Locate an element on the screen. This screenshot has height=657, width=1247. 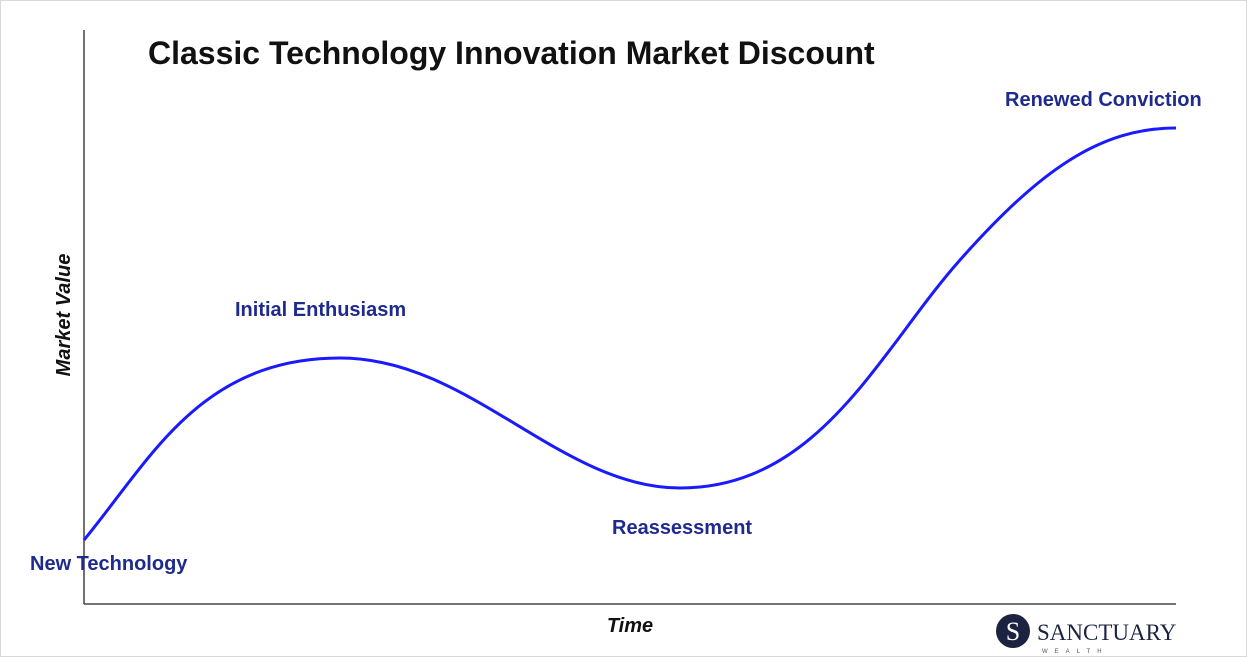
x-axis-label: Time is located at coordinates (630, 626).